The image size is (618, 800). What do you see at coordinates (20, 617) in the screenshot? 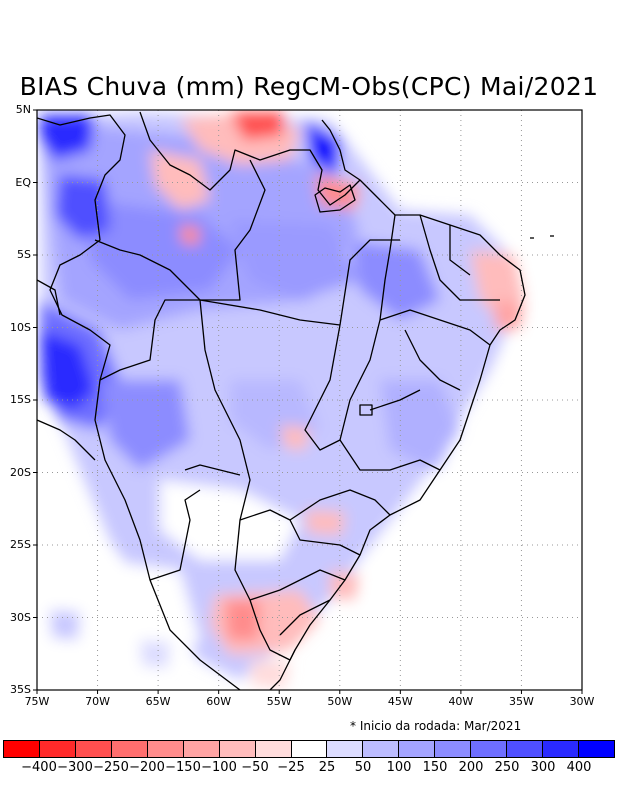
I see `lat-label: 30S` at bounding box center [20, 617].